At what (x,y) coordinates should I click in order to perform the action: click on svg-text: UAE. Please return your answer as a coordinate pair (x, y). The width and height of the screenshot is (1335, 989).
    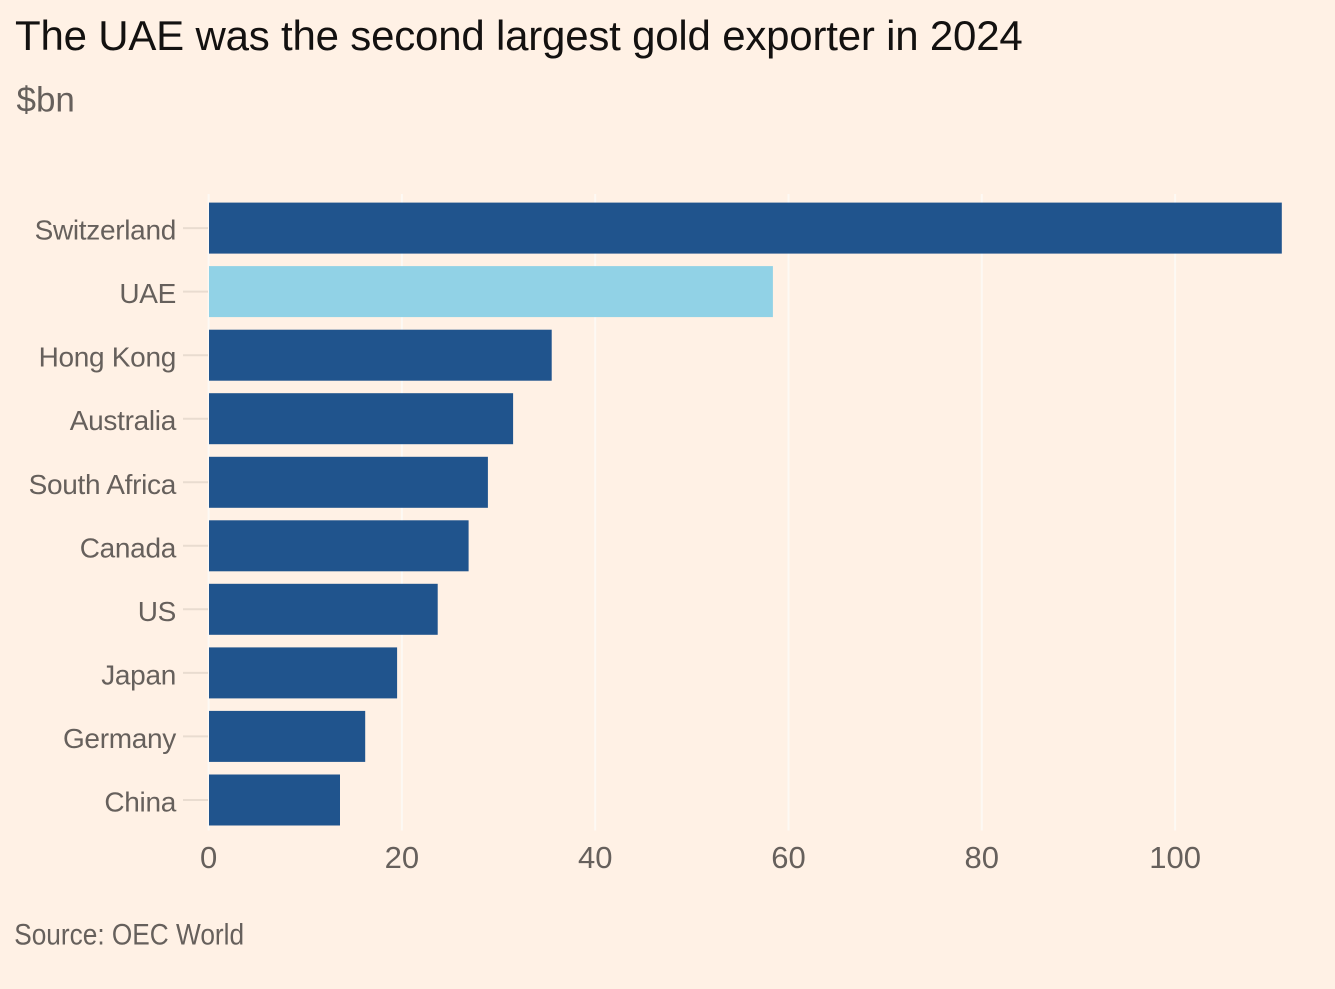
    Looking at the image, I should click on (147, 293).